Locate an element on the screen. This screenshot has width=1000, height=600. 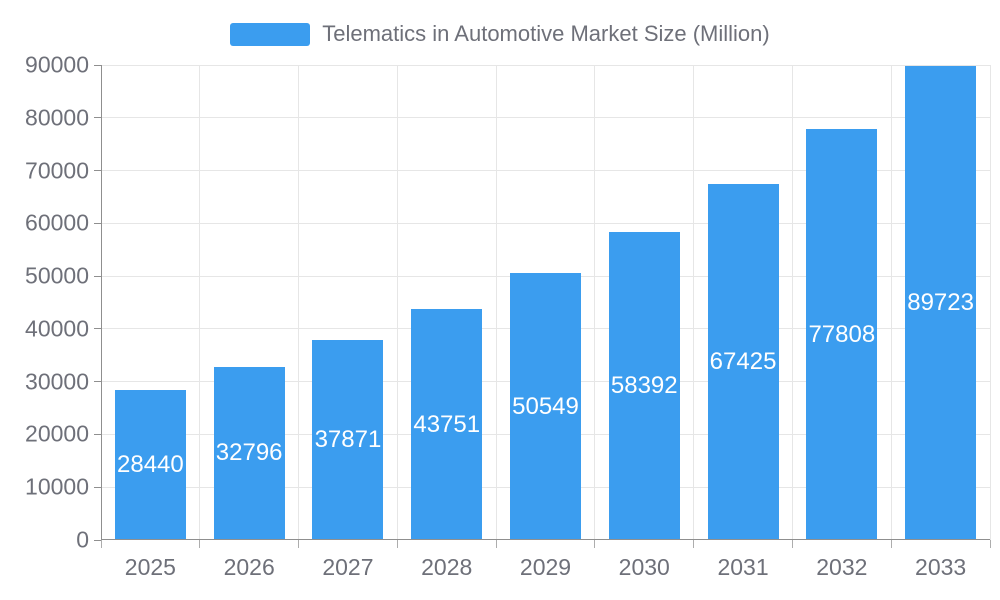
legend-swatch is located at coordinates (270, 34).